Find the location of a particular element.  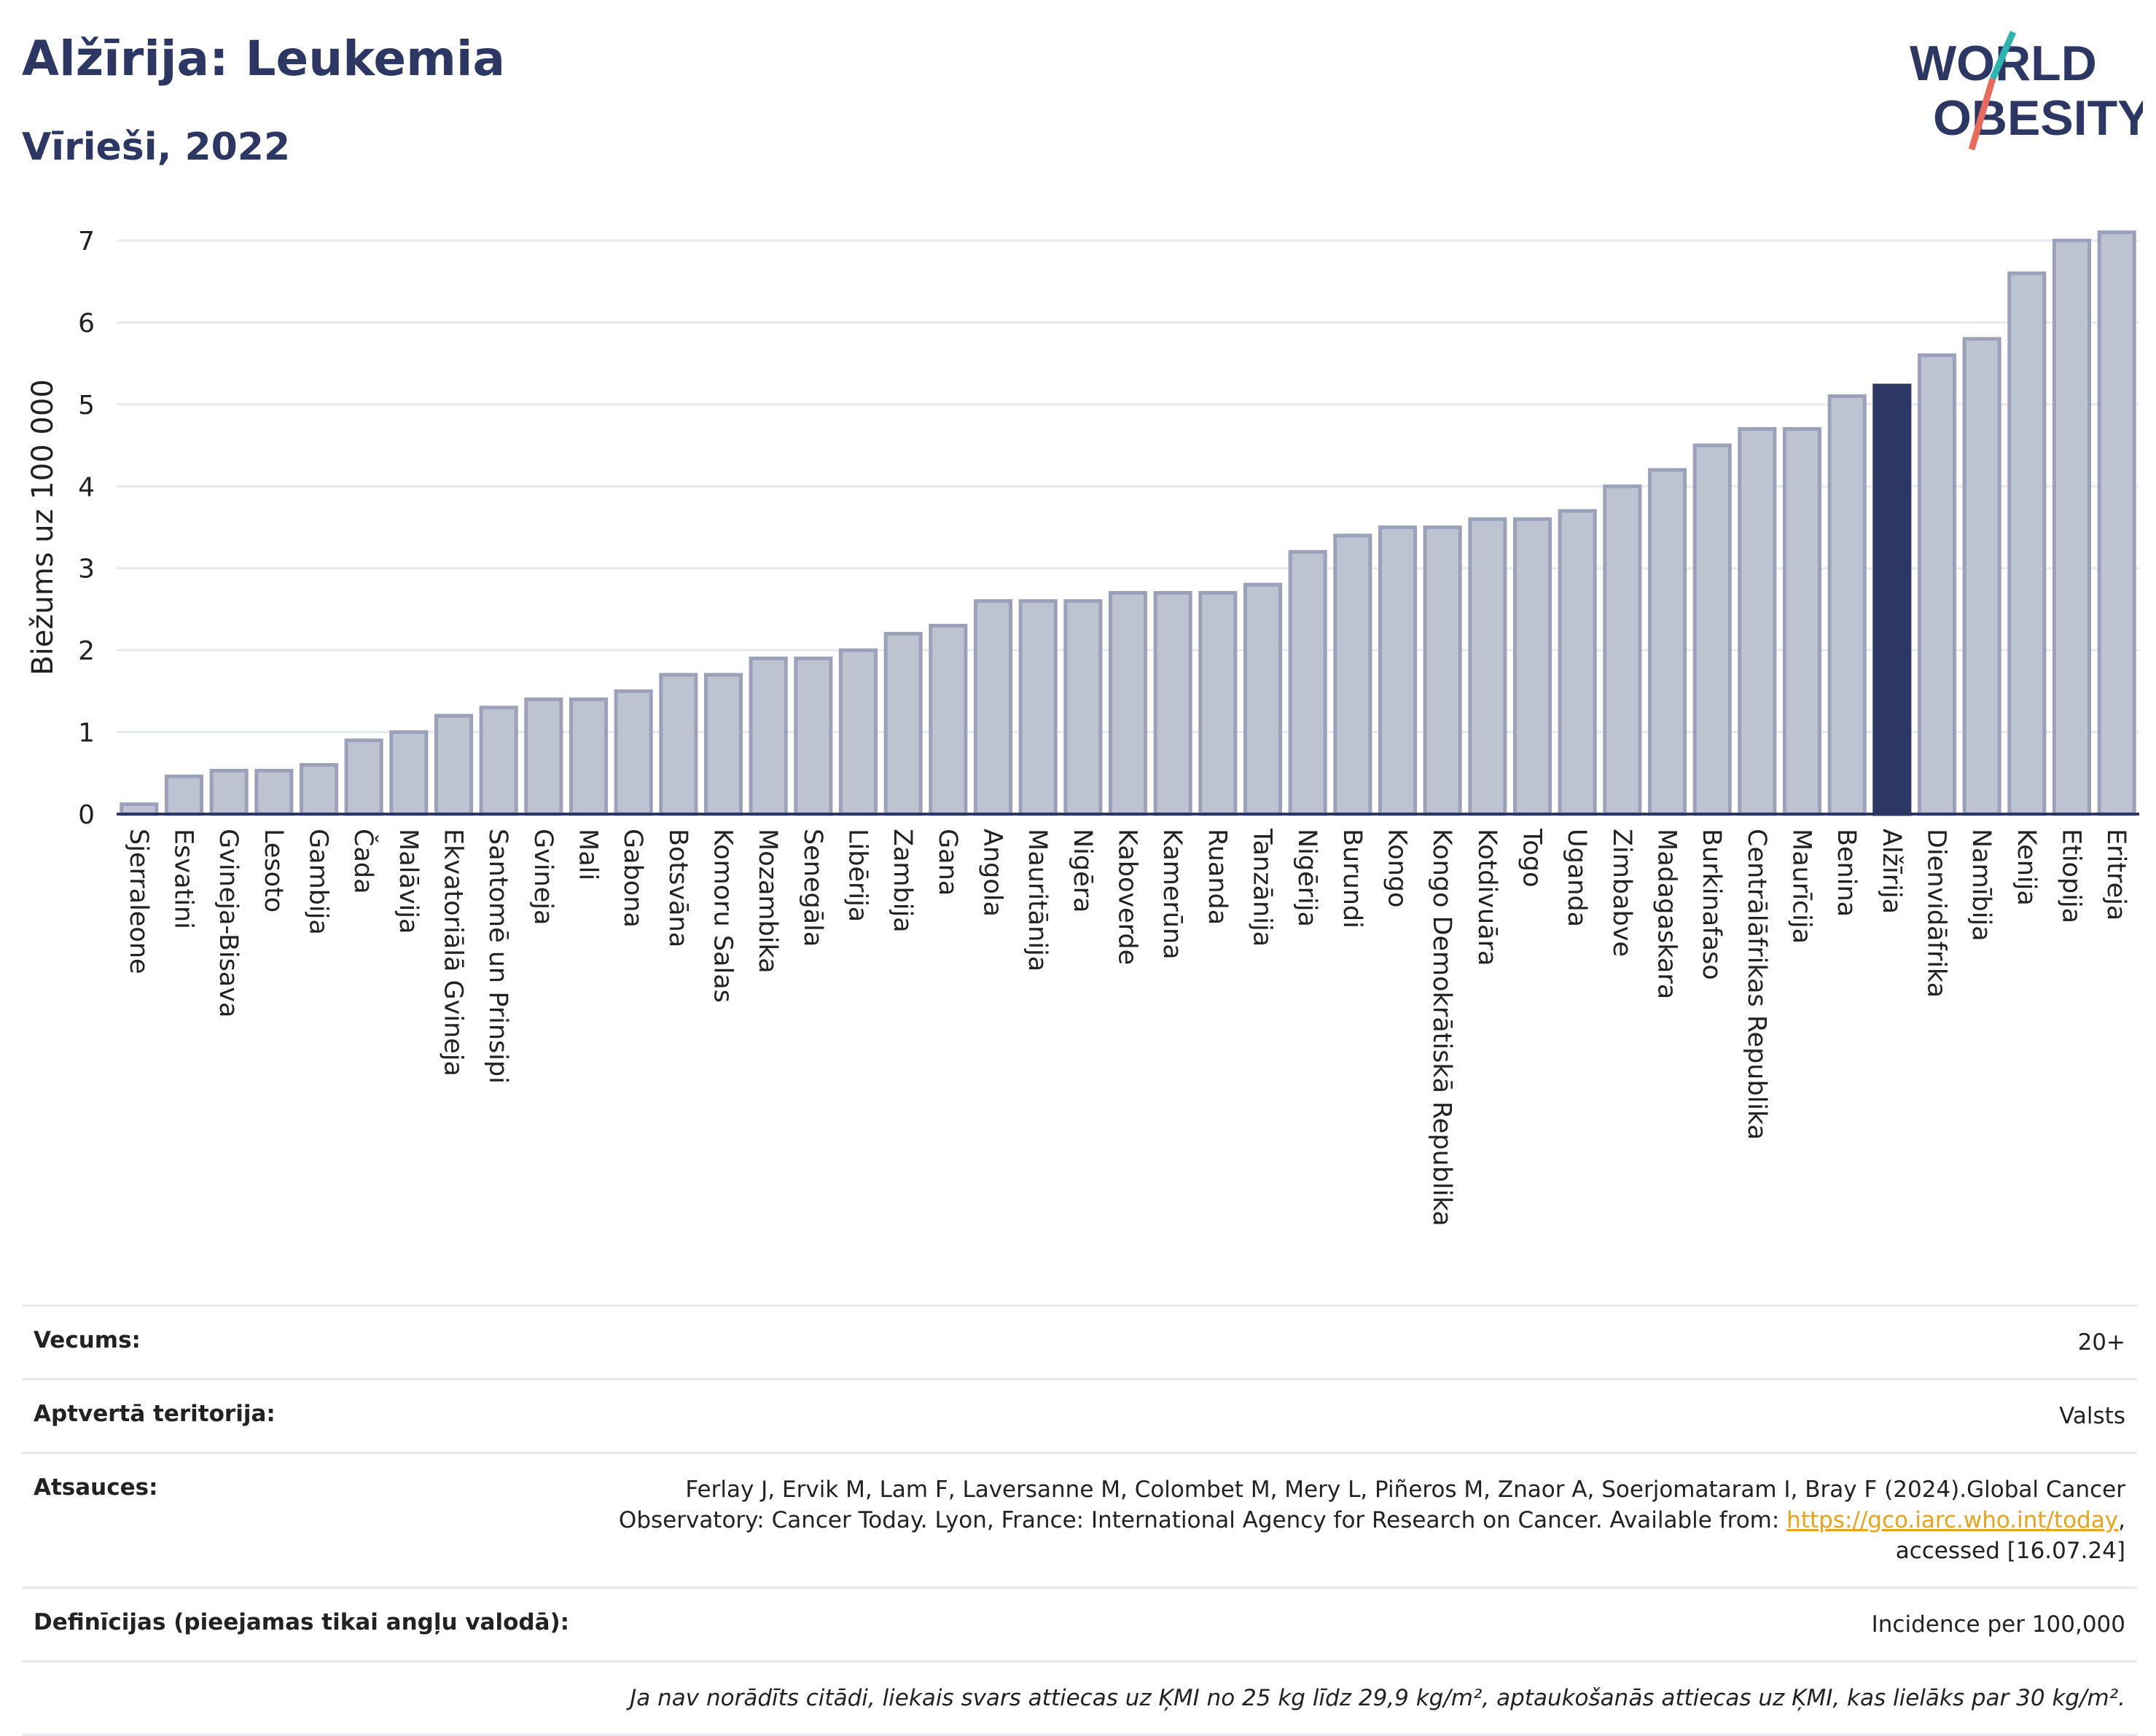

references-link: https://gco.iarc.who.int/today is located at coordinates (1953, 1520).